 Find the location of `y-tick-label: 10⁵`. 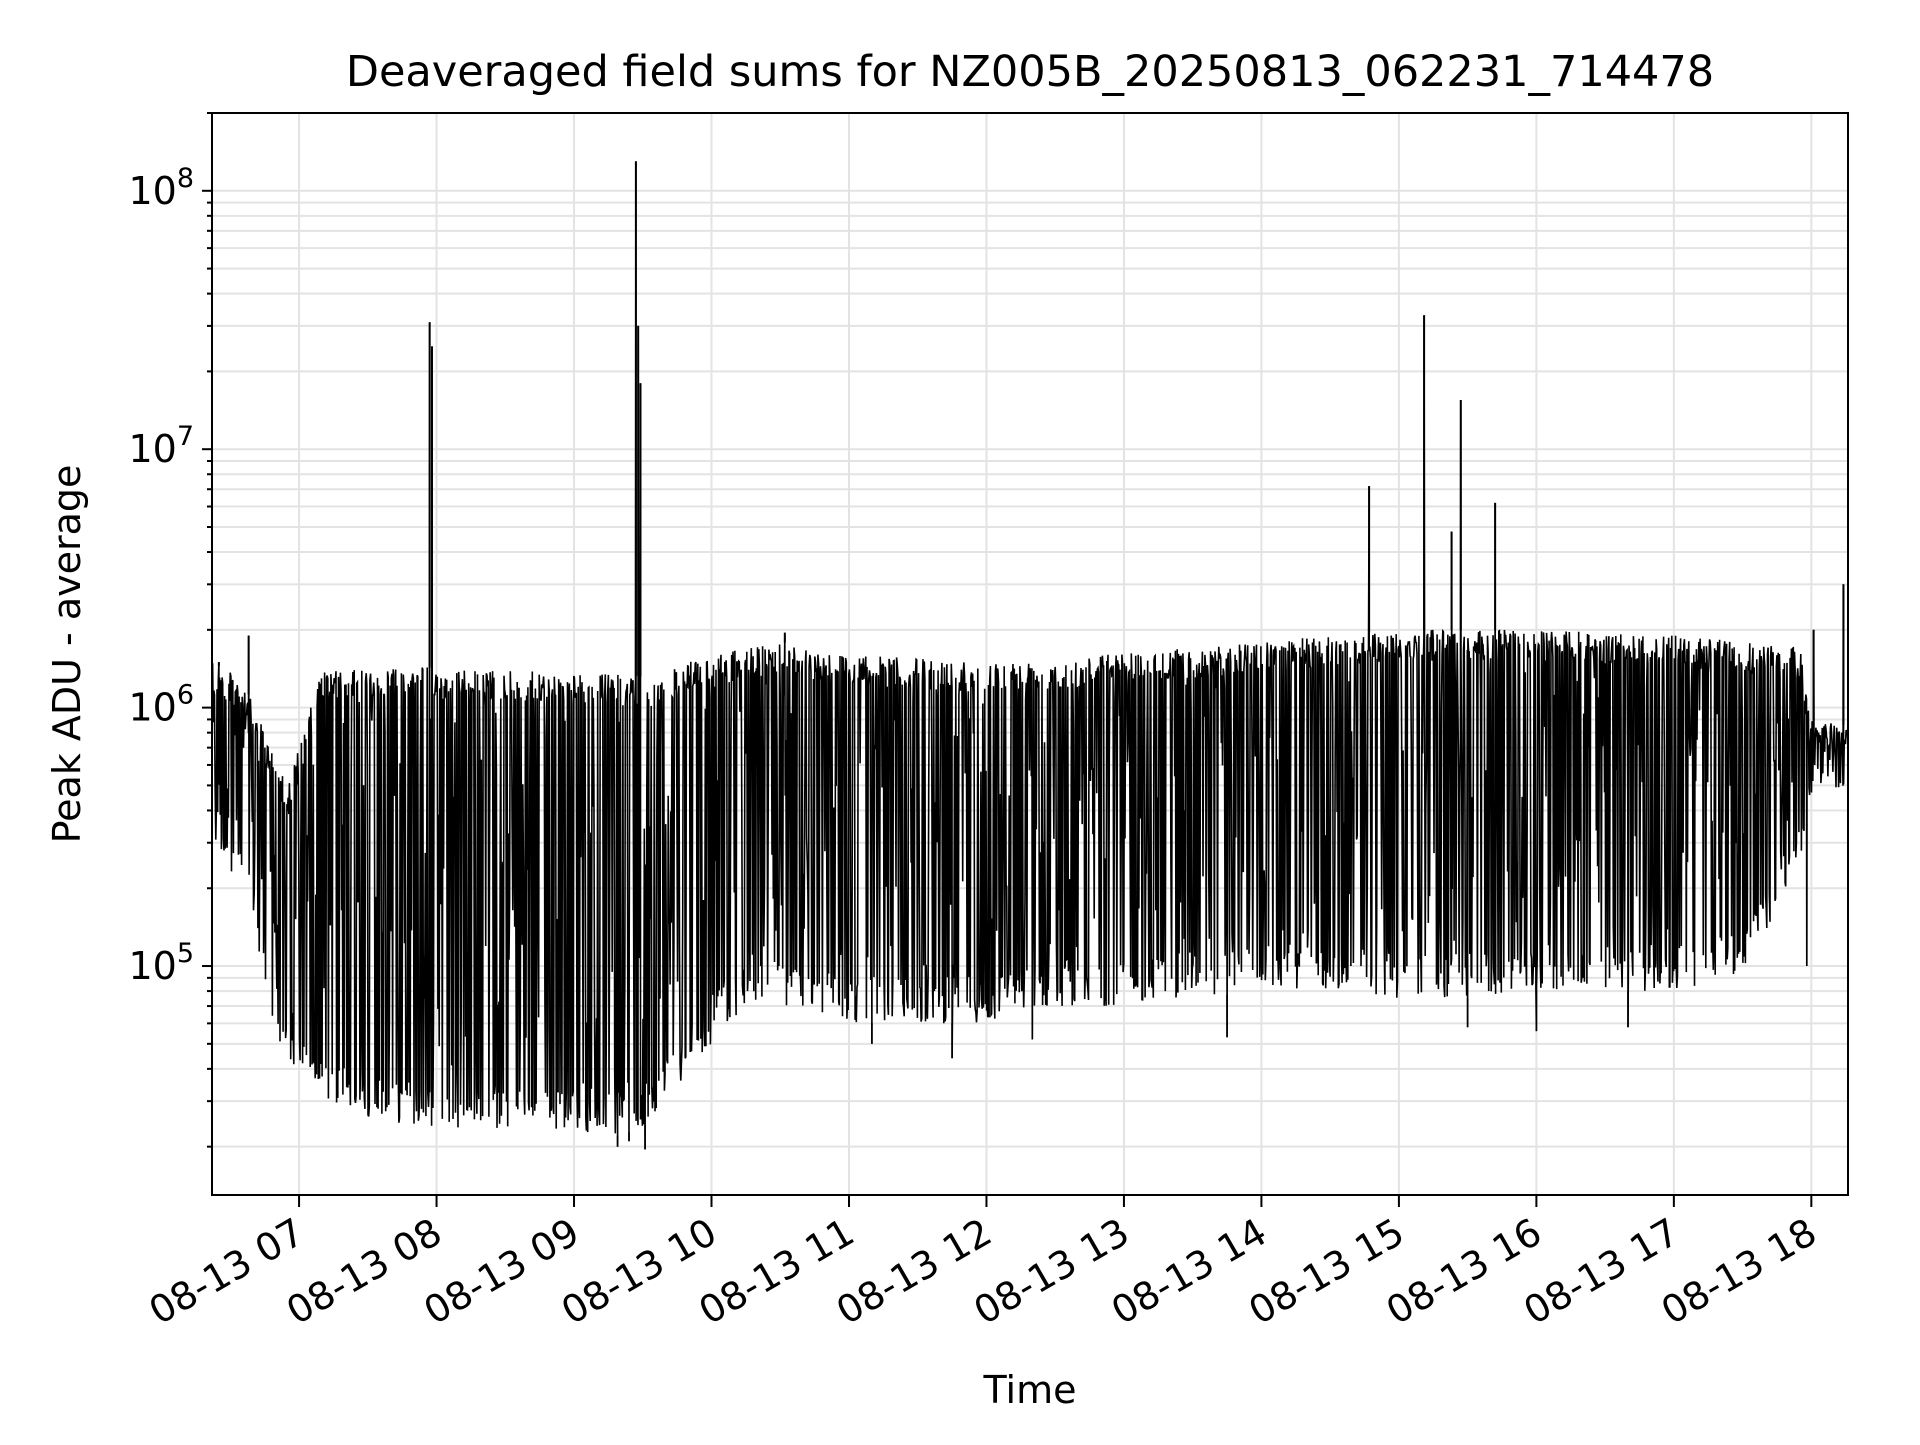

y-tick-label: 10⁵ is located at coordinates (161, 963).